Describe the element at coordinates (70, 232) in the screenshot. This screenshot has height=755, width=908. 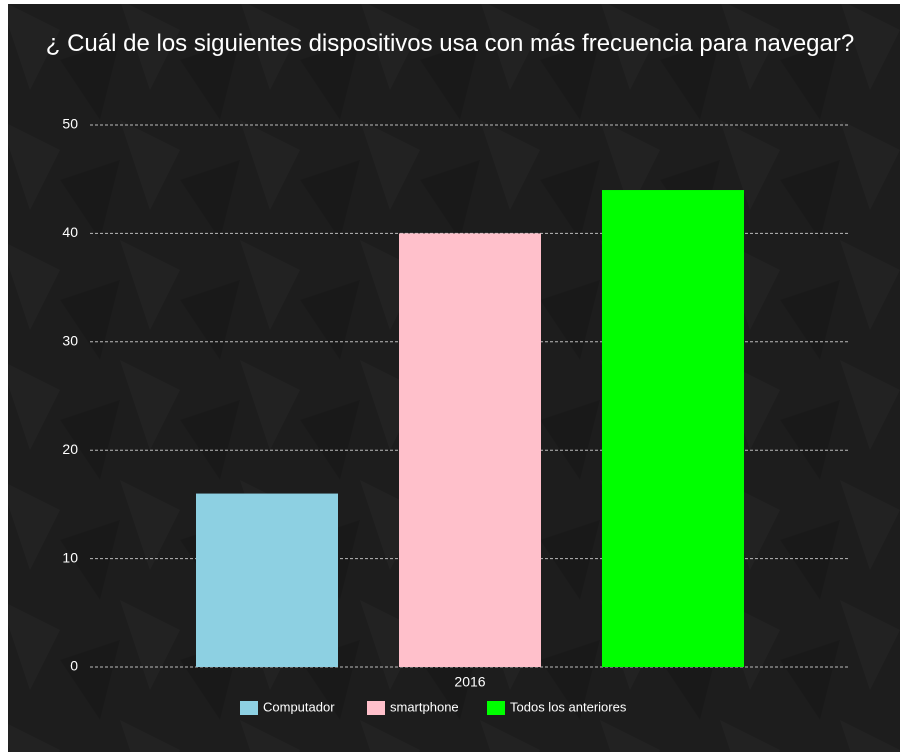
I see `y-tick-label: 40` at that location.